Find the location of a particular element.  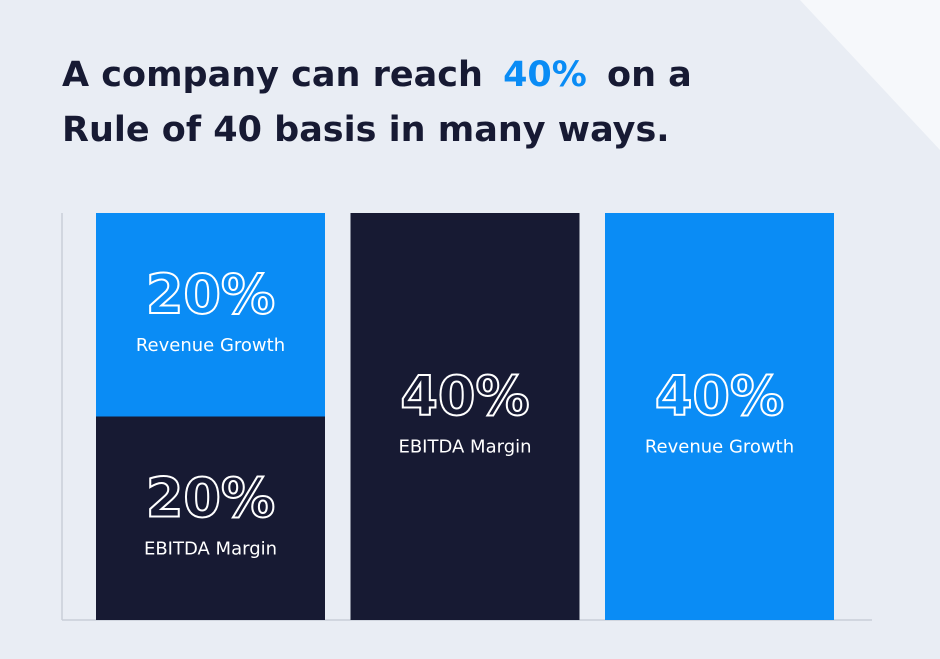

corner-decoration is located at coordinates (870, 75).